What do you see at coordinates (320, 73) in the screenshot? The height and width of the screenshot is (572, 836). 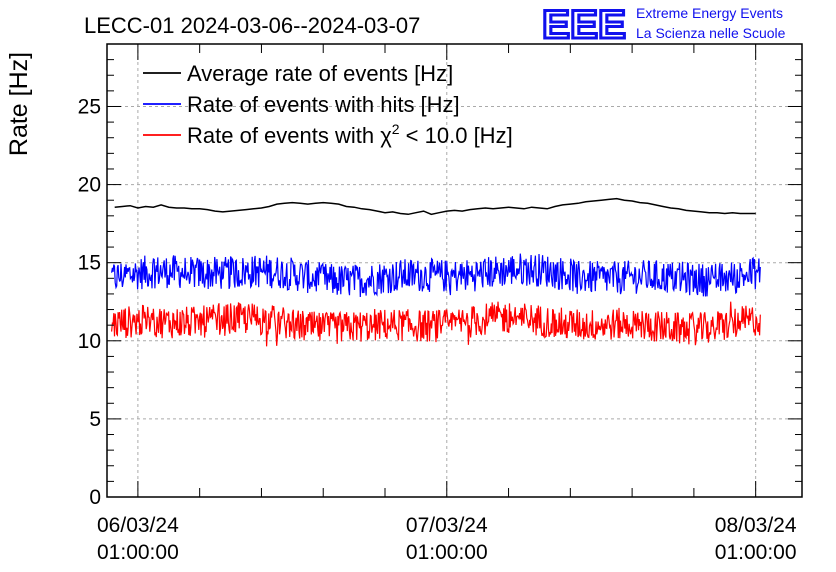 I see `legend-label-0: Average rate of events [Hz]` at bounding box center [320, 73].